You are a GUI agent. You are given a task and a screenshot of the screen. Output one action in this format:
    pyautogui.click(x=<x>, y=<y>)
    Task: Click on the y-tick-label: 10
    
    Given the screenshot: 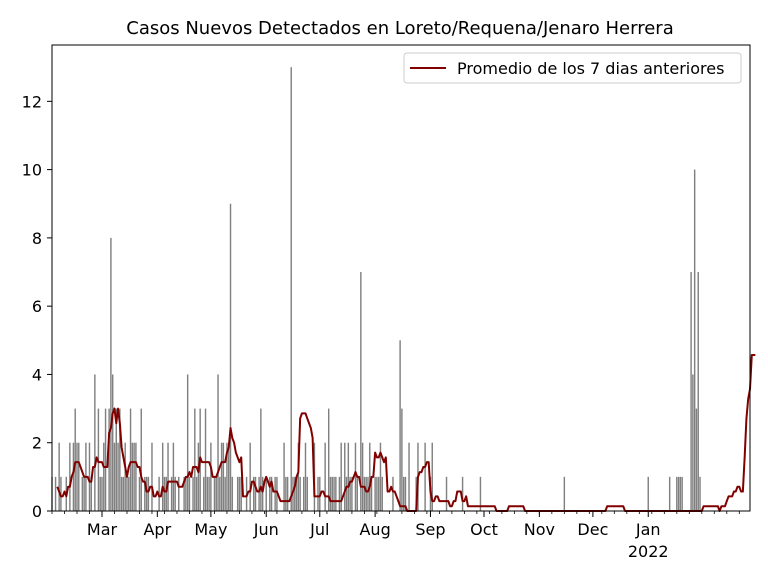 What is the action you would take?
    pyautogui.click(x=32, y=170)
    